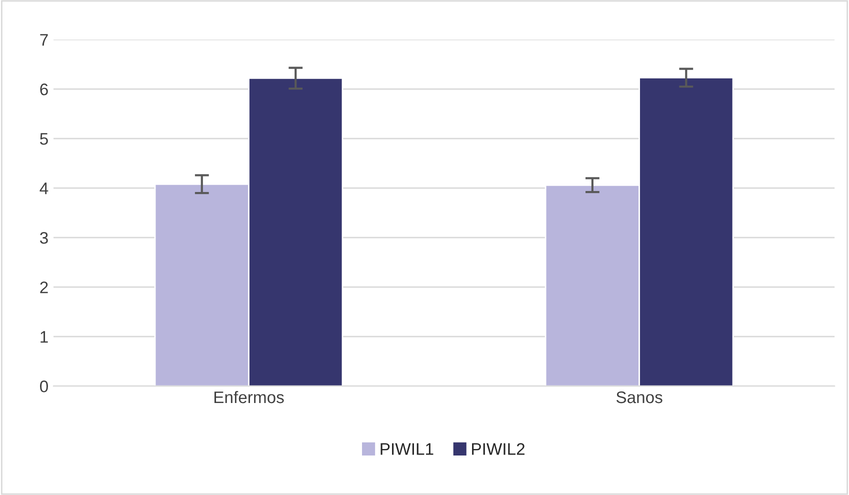 The width and height of the screenshot is (849, 495). Describe the element at coordinates (639, 397) in the screenshot. I see `x-tick-label: Sanos` at that location.